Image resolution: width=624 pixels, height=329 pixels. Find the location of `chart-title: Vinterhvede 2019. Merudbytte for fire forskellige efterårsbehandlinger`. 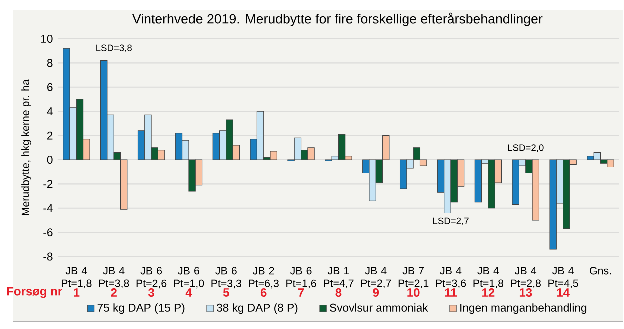

chart-title: Vinterhvede 2019. Merudbytte for fire forskellige efterårsbehandlinger is located at coordinates (337, 20).